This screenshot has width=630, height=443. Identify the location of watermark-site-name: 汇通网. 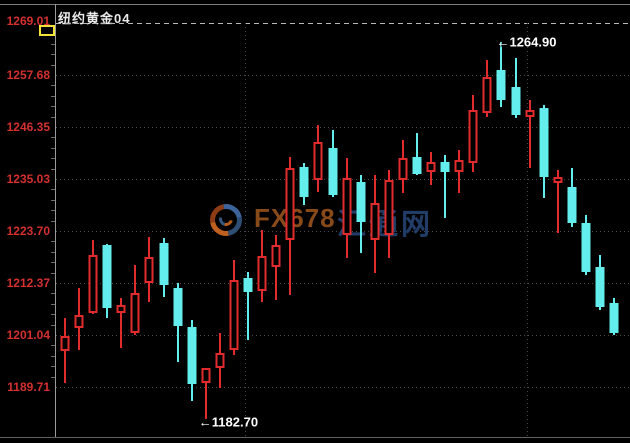
(385, 222).